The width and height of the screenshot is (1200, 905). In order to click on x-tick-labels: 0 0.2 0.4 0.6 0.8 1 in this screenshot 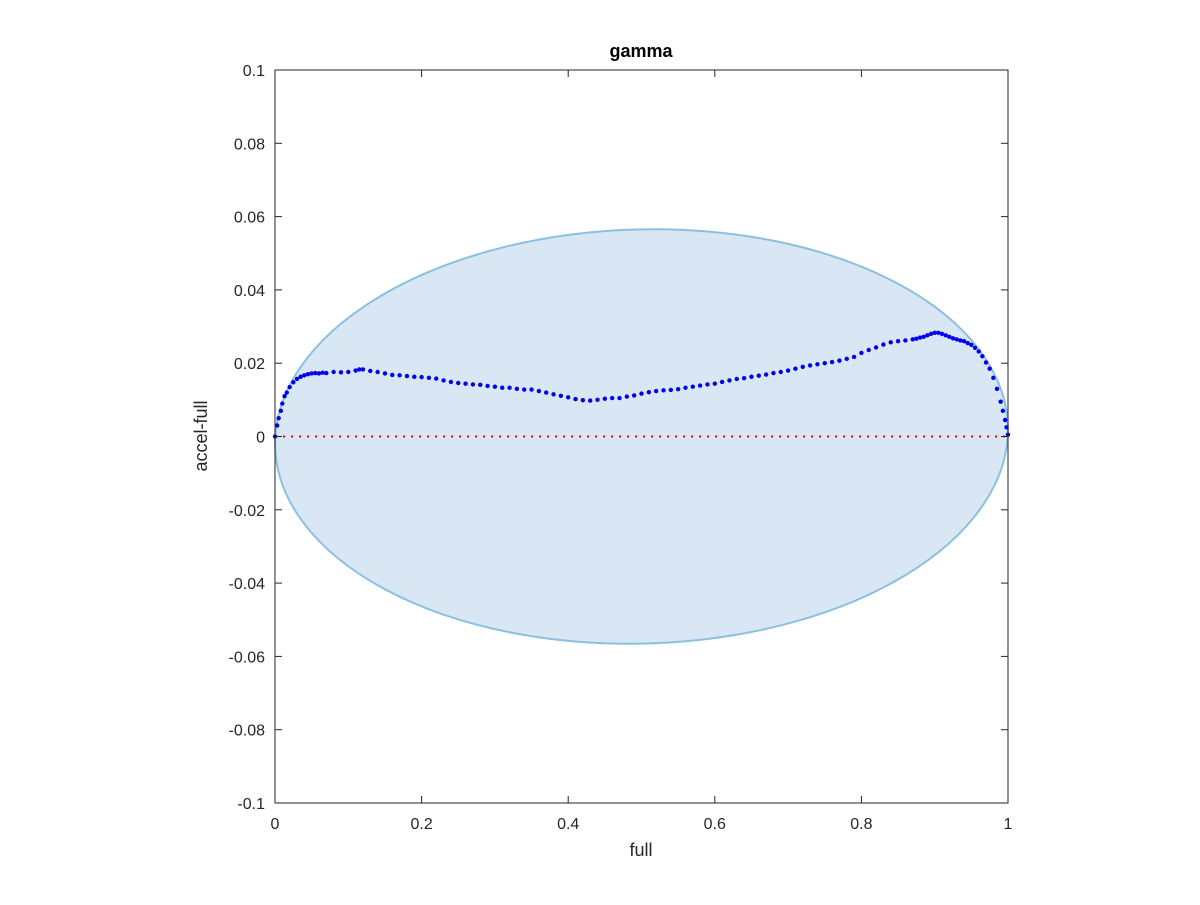, I will do `click(642, 824)`.